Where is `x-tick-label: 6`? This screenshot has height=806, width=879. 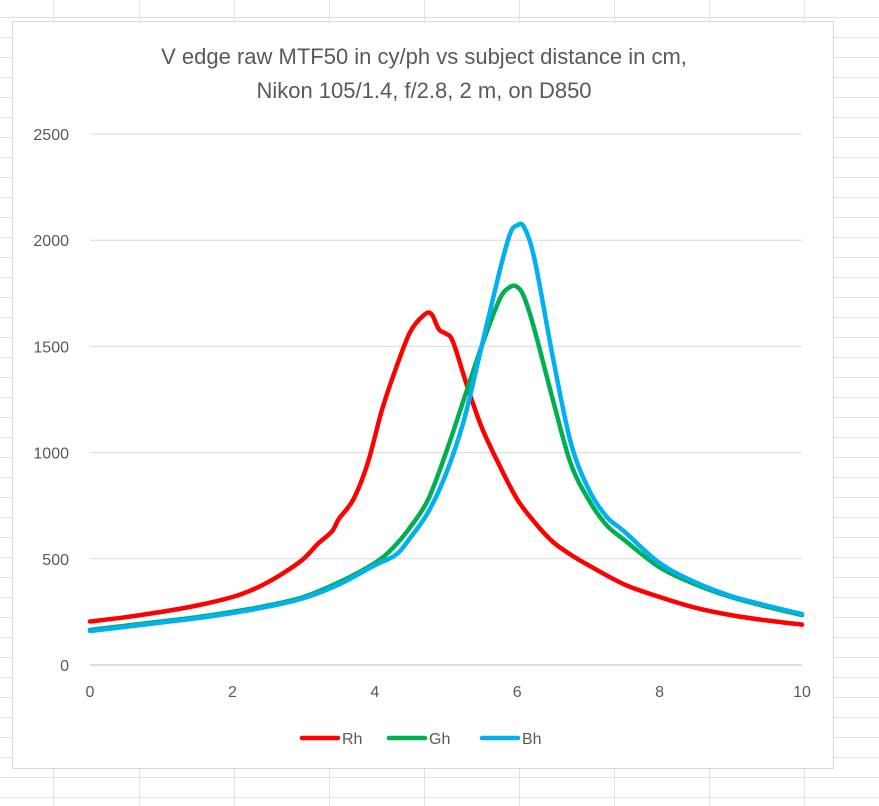 x-tick-label: 6 is located at coordinates (517, 692).